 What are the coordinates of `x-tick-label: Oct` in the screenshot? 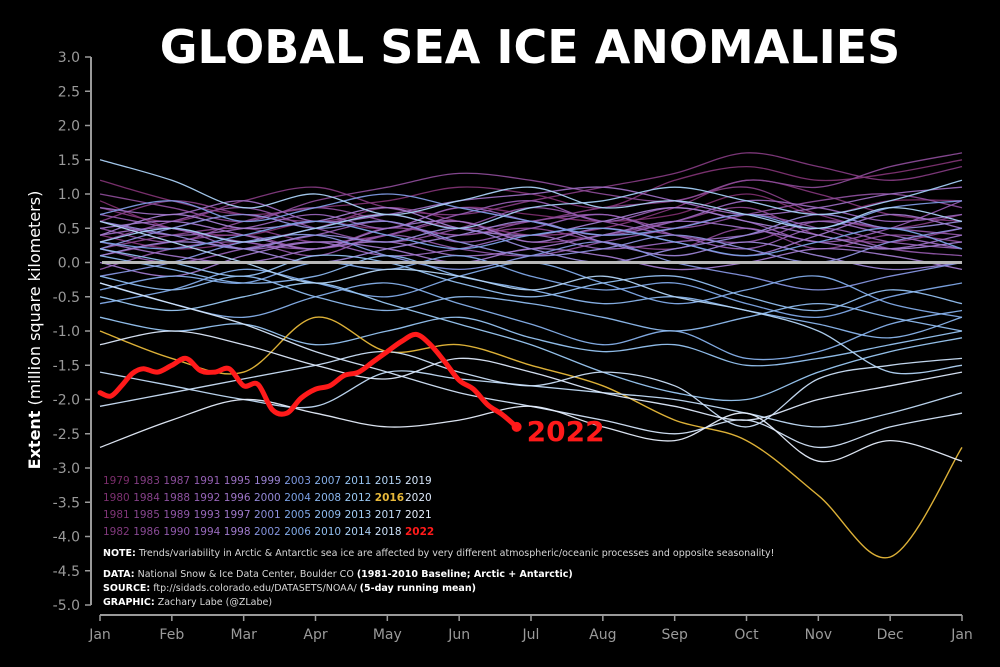 It's located at (746, 635).